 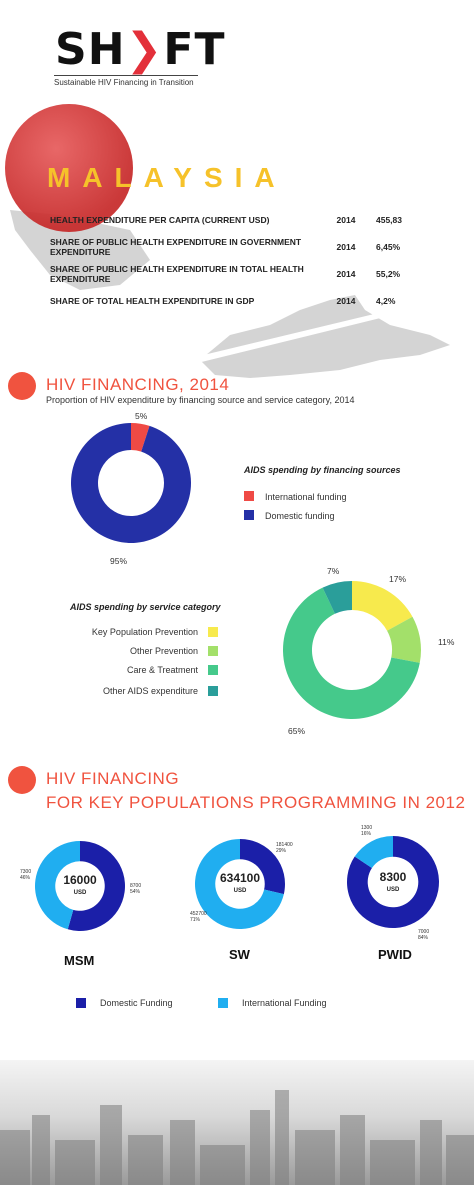 I want to click on city-skyline-image, so click(x=237, y=1122).